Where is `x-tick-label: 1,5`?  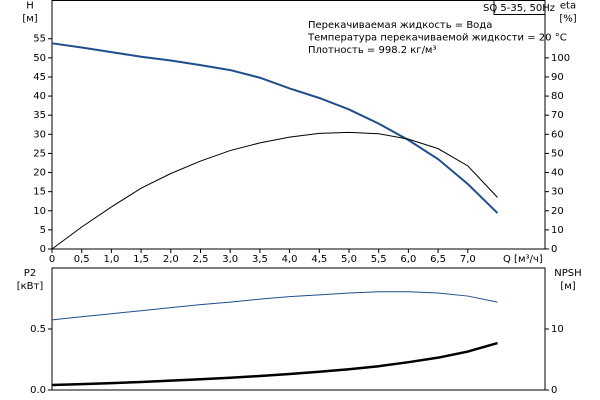
x-tick-label: 1,5 is located at coordinates (141, 259).